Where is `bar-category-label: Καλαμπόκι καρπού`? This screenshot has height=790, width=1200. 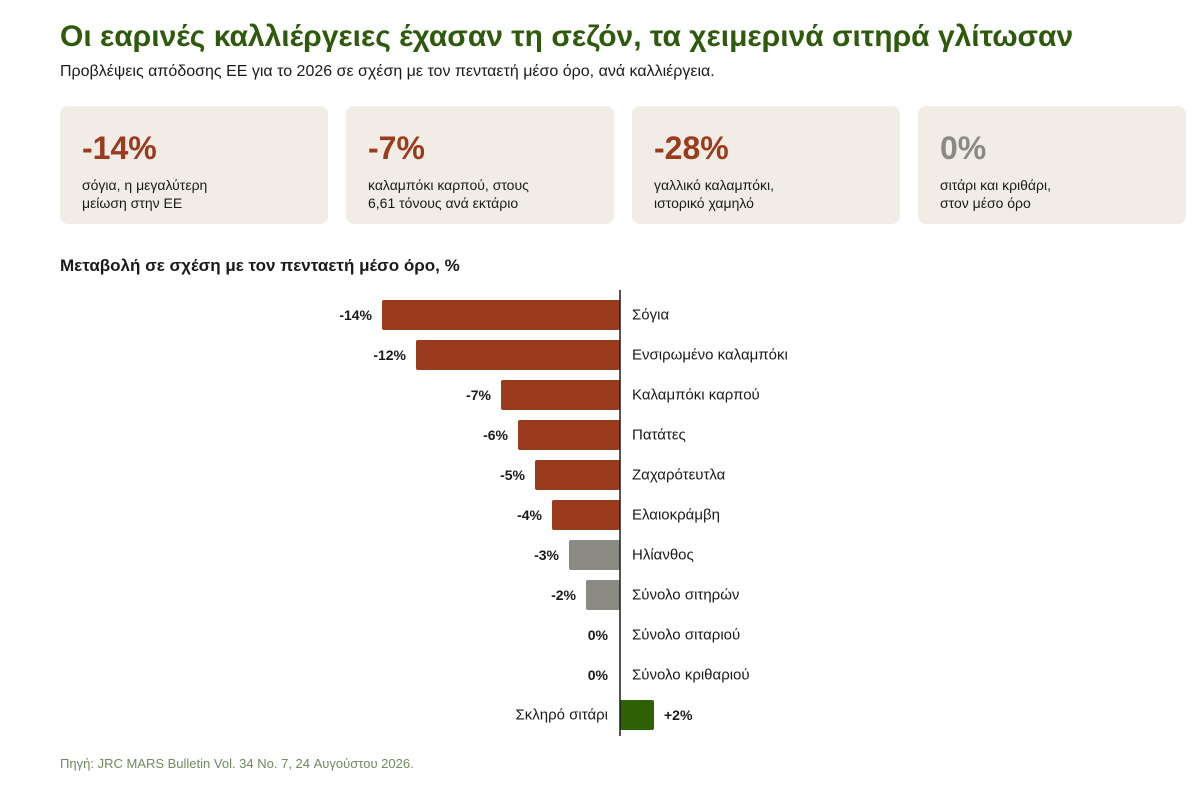 bar-category-label: Καλαμπόκι καρπού is located at coordinates (696, 395).